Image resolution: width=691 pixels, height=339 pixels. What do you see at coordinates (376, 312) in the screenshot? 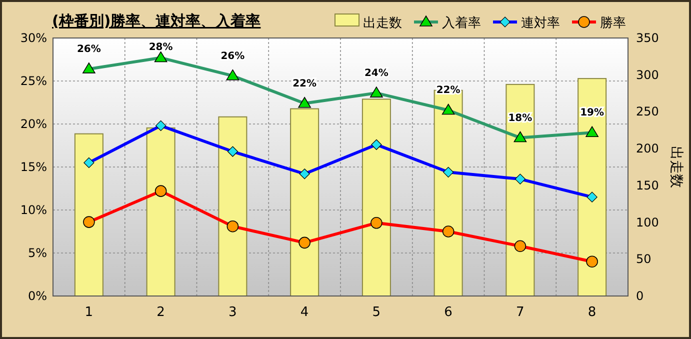
I see `x-tick-label: 5` at bounding box center [376, 312].